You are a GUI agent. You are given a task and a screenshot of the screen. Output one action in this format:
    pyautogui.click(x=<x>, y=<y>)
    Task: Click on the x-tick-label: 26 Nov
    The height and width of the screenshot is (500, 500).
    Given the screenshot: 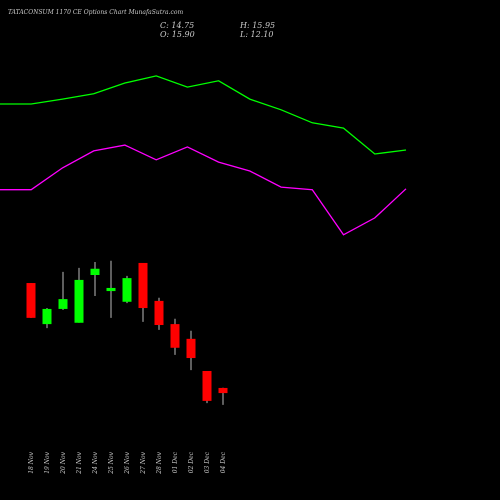 What is the action you would take?
    pyautogui.click(x=127, y=462)
    